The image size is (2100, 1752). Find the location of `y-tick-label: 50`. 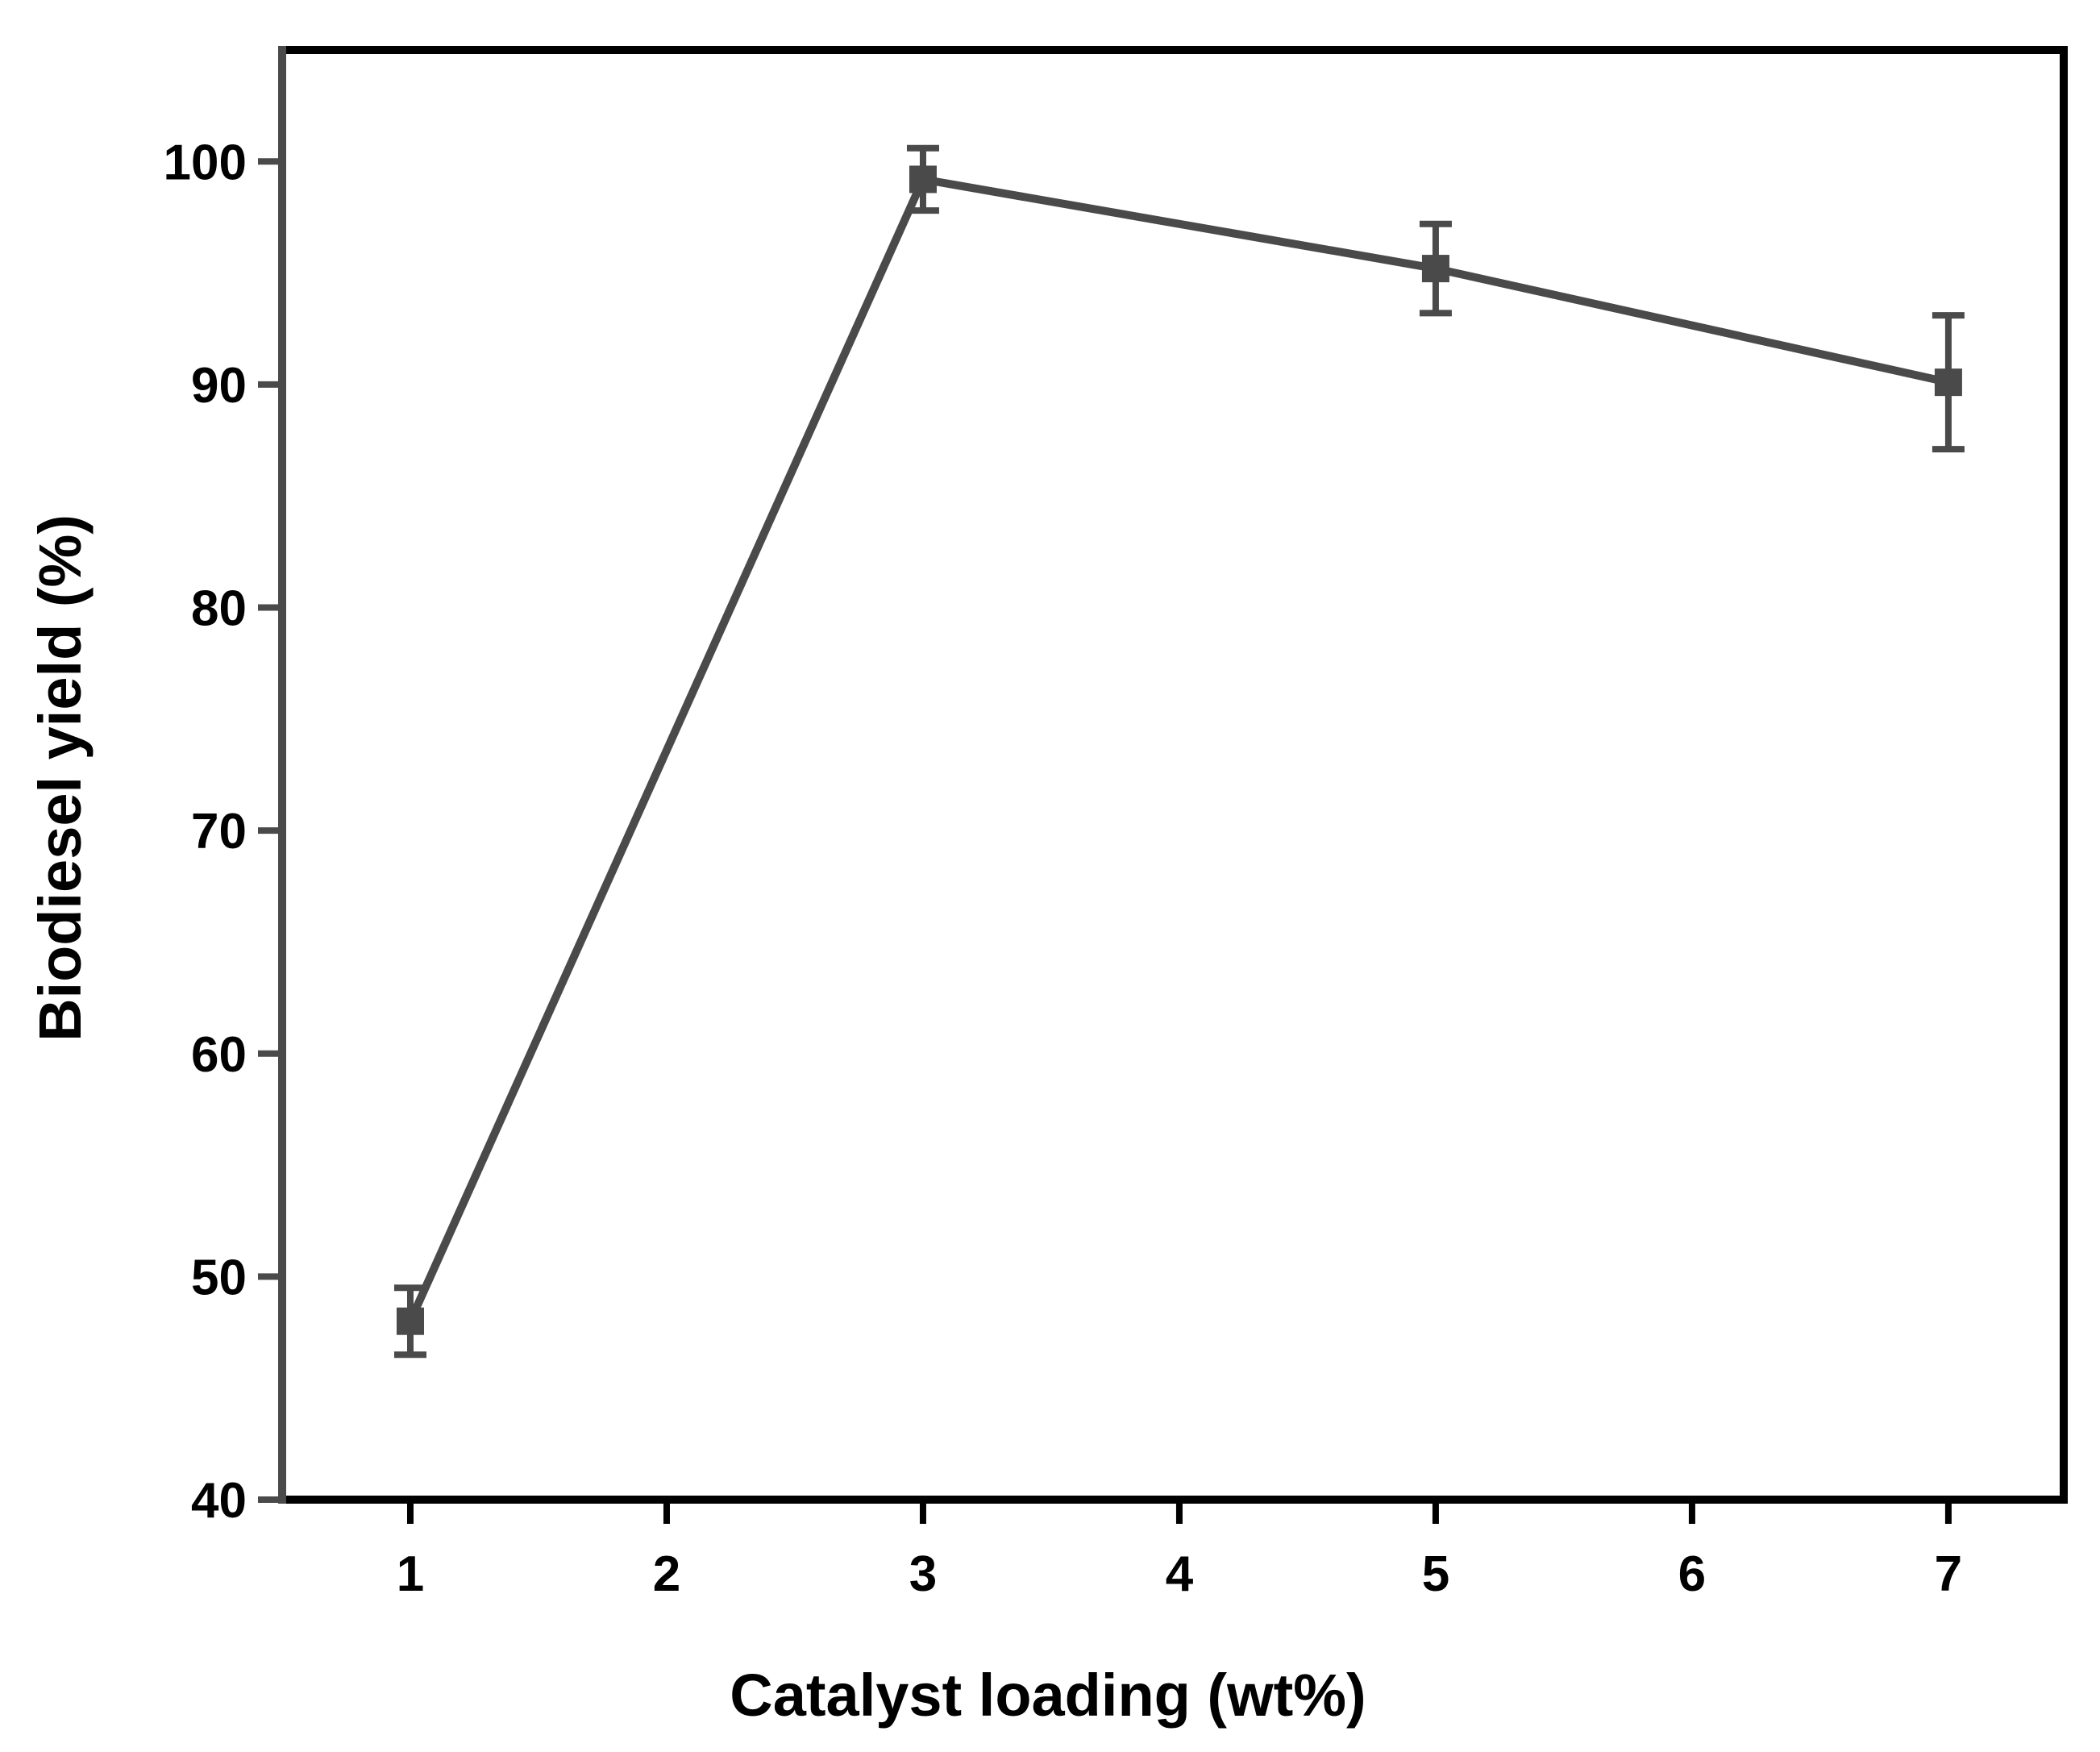

y-tick-label: 50 is located at coordinates (219, 1277).